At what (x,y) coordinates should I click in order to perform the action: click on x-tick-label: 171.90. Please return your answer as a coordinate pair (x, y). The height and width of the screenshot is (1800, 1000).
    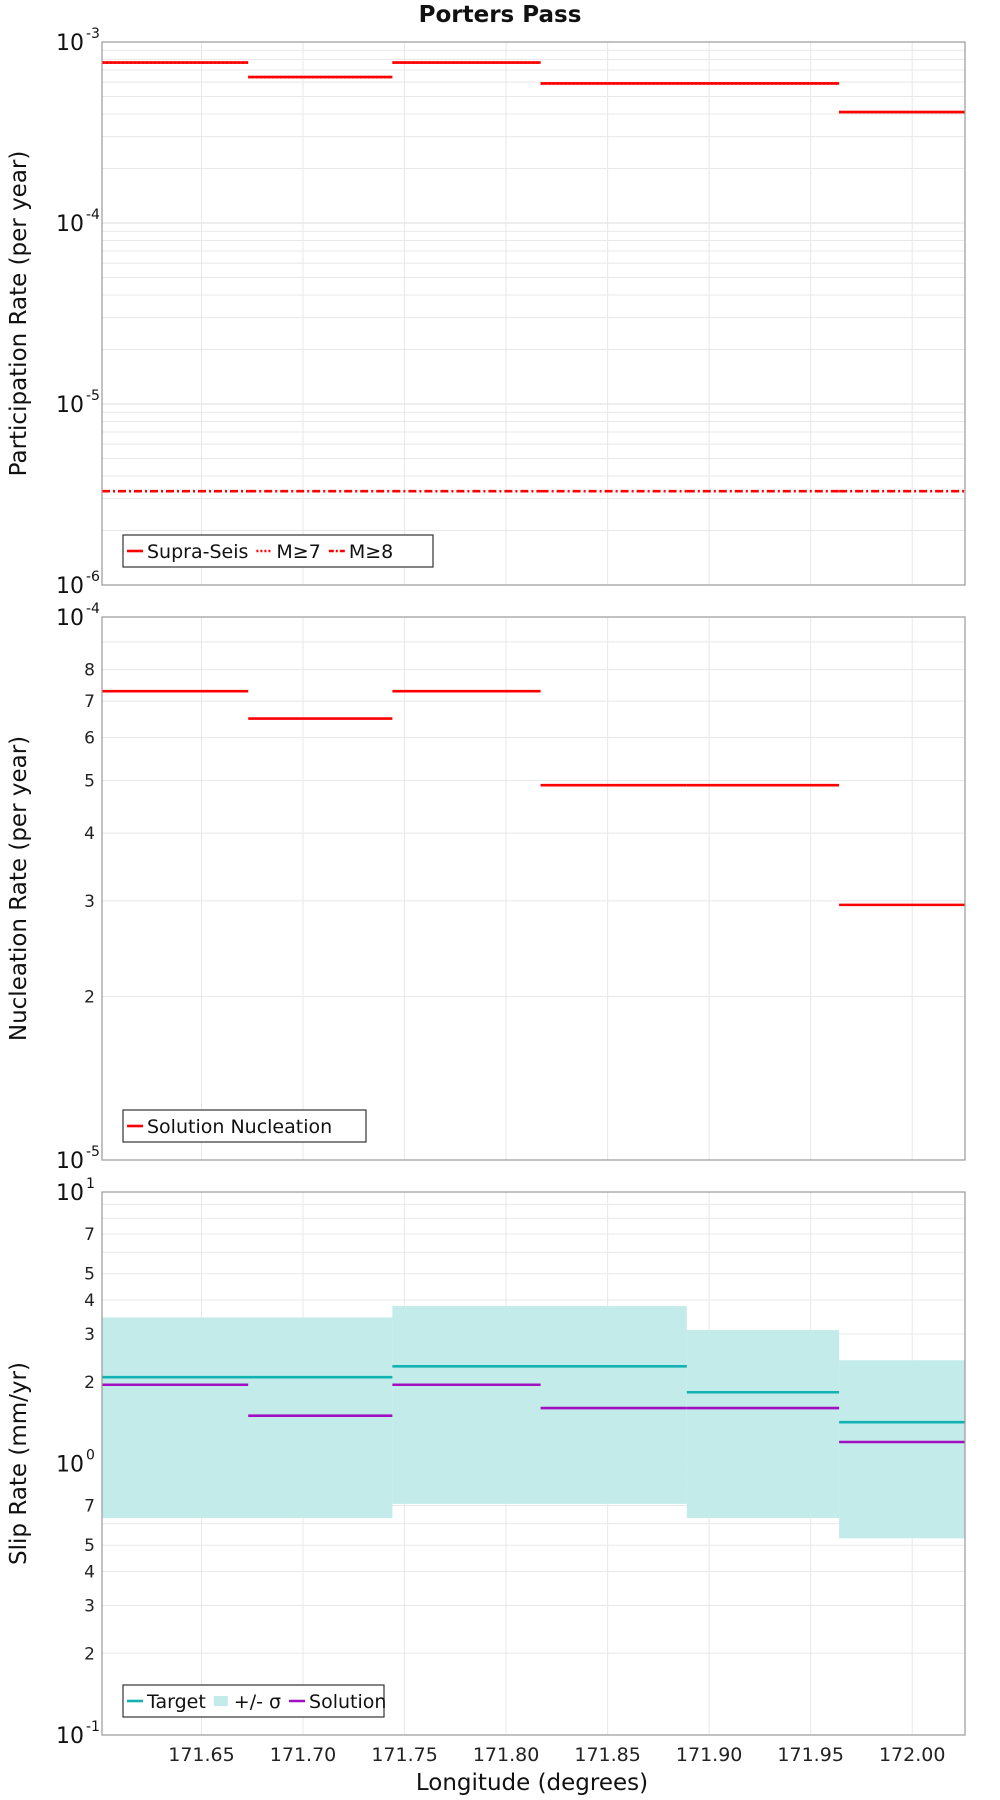
    Looking at the image, I should click on (709, 1755).